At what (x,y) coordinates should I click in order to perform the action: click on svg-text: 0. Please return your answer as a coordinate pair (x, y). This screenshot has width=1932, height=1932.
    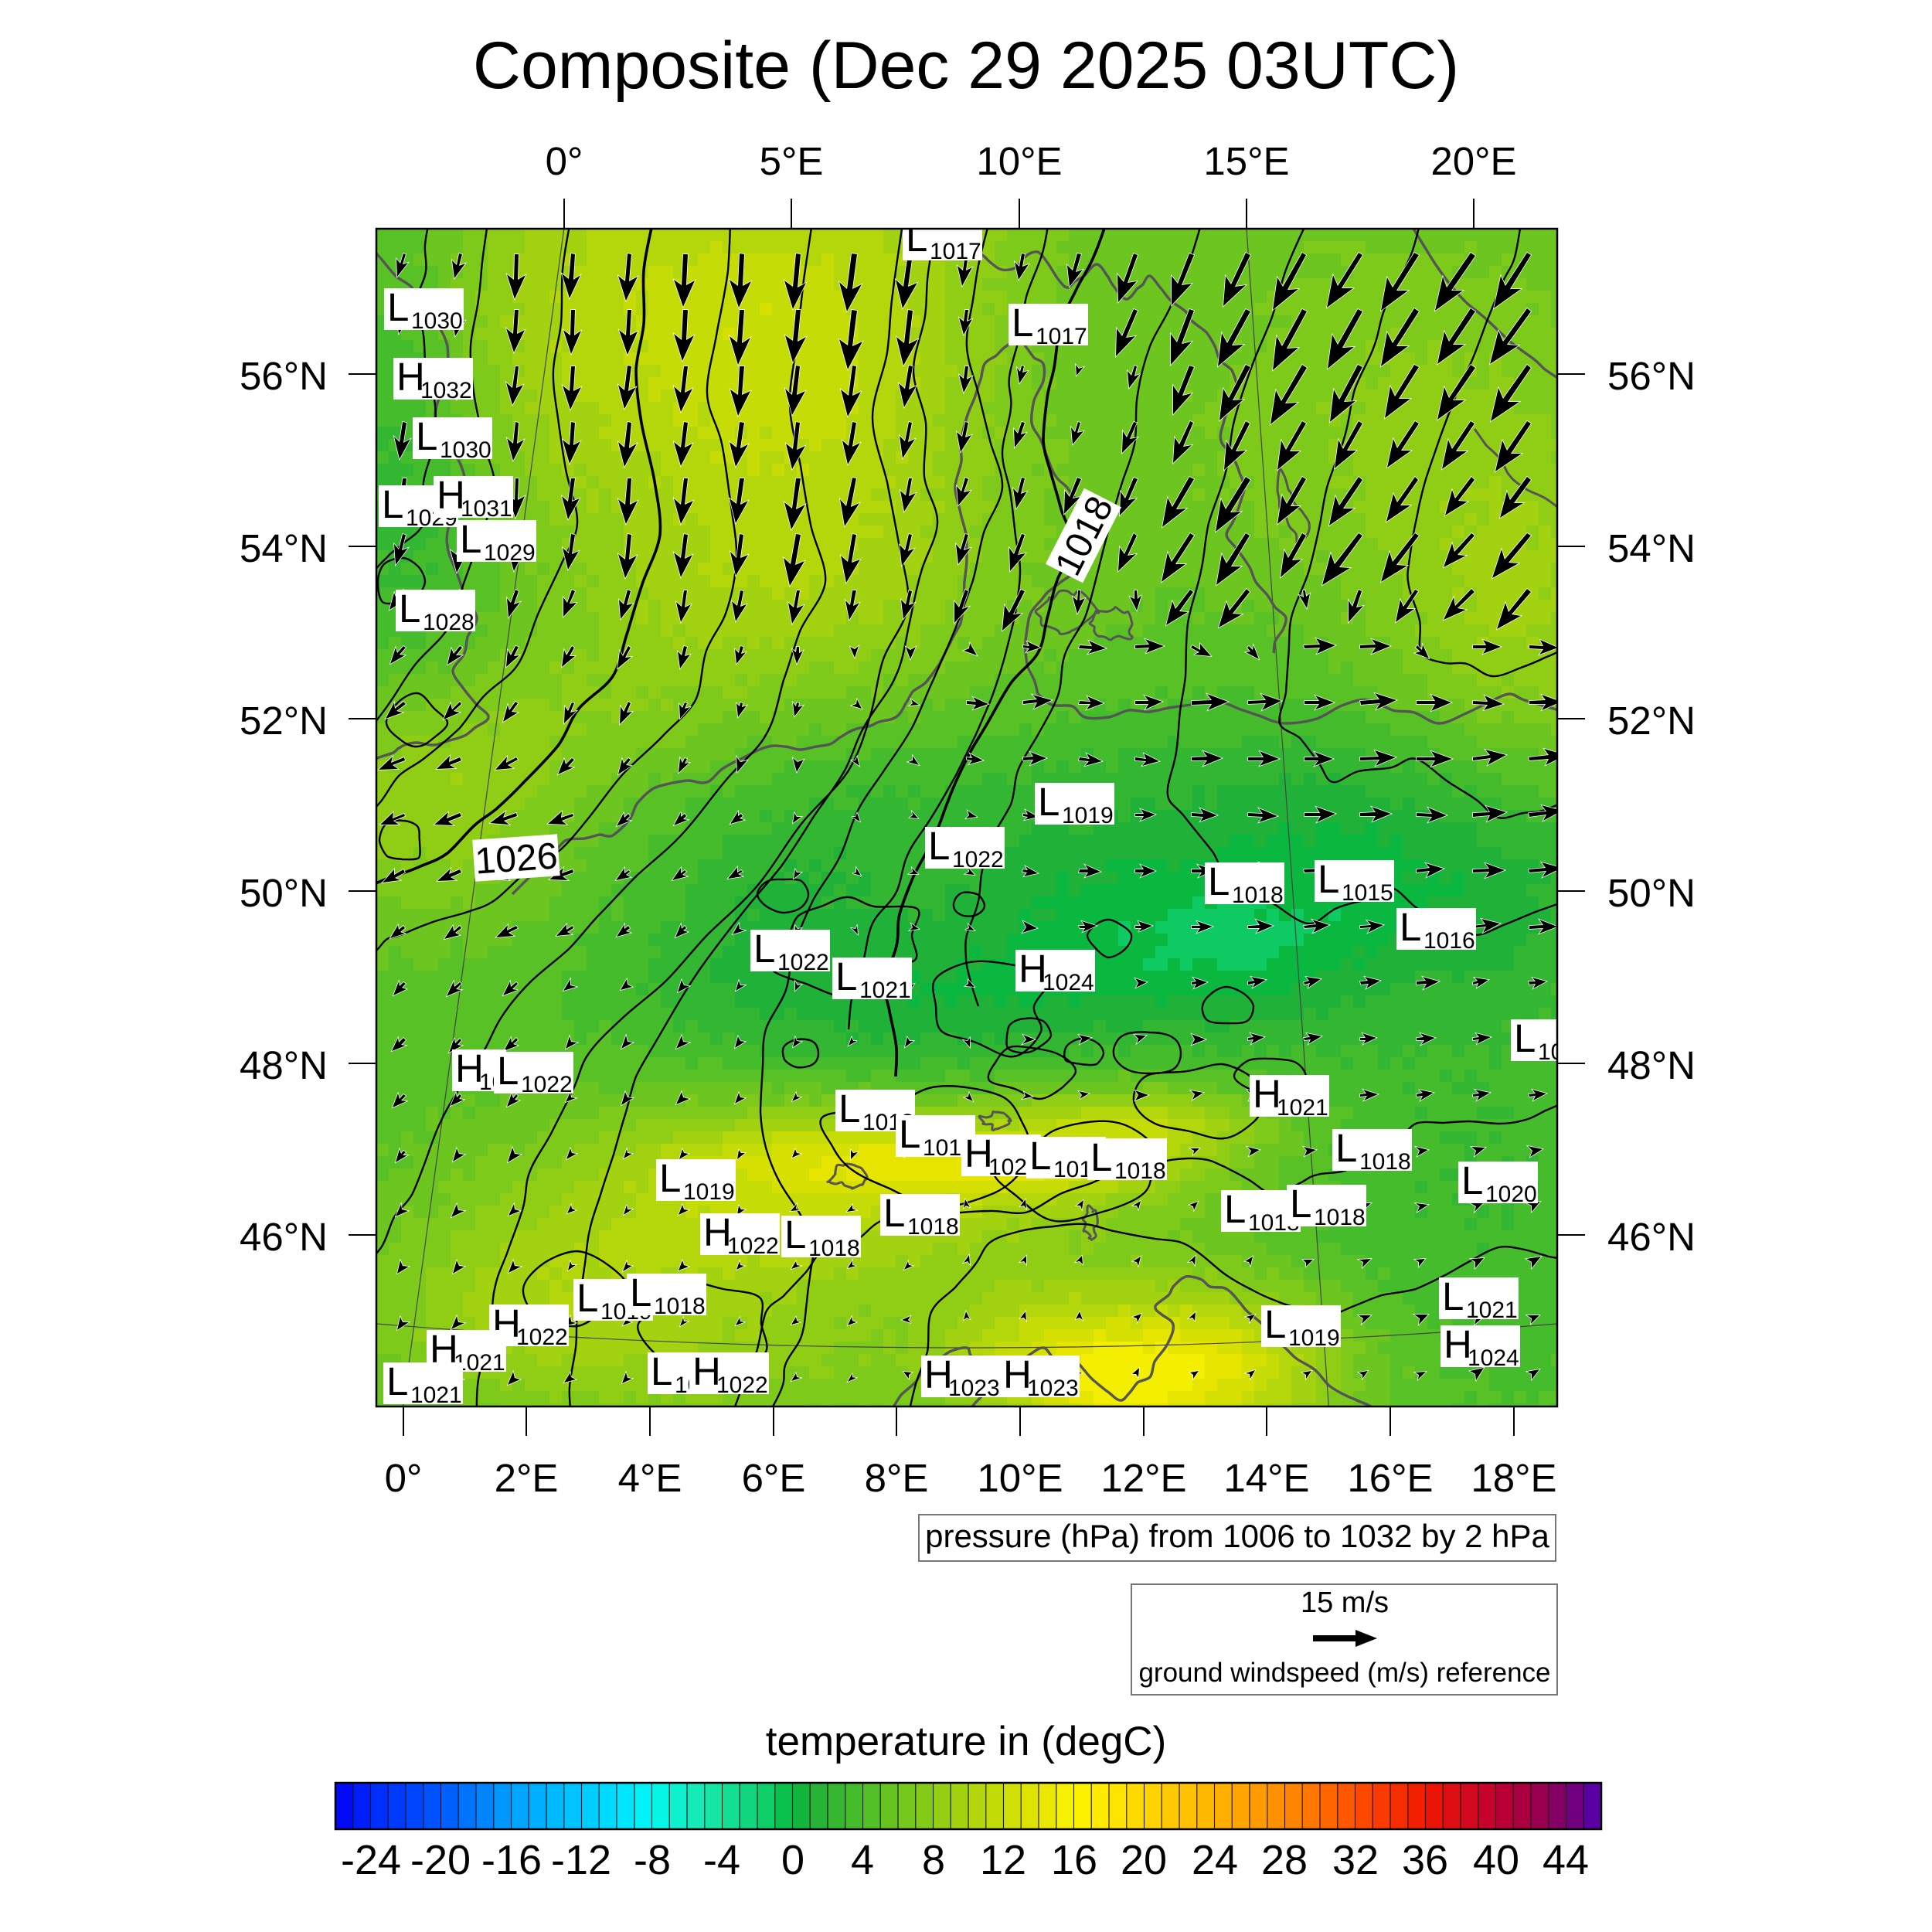
    Looking at the image, I should click on (793, 1860).